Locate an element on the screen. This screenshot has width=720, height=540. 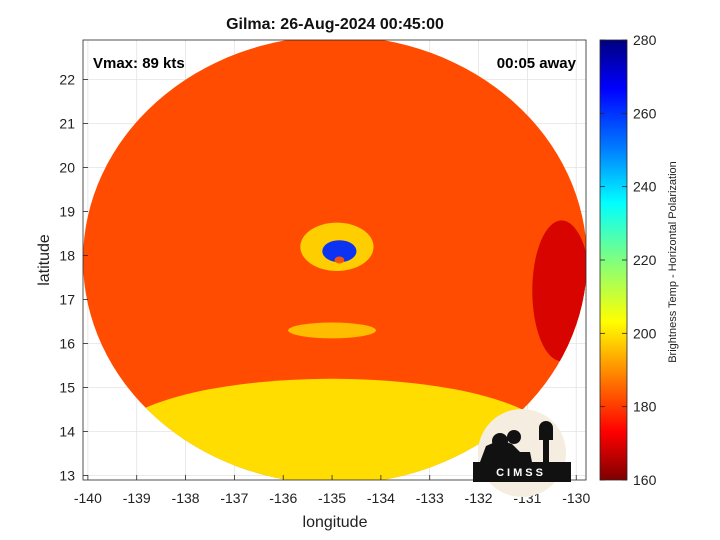
y-tick-label: 13 is located at coordinates (67, 476).